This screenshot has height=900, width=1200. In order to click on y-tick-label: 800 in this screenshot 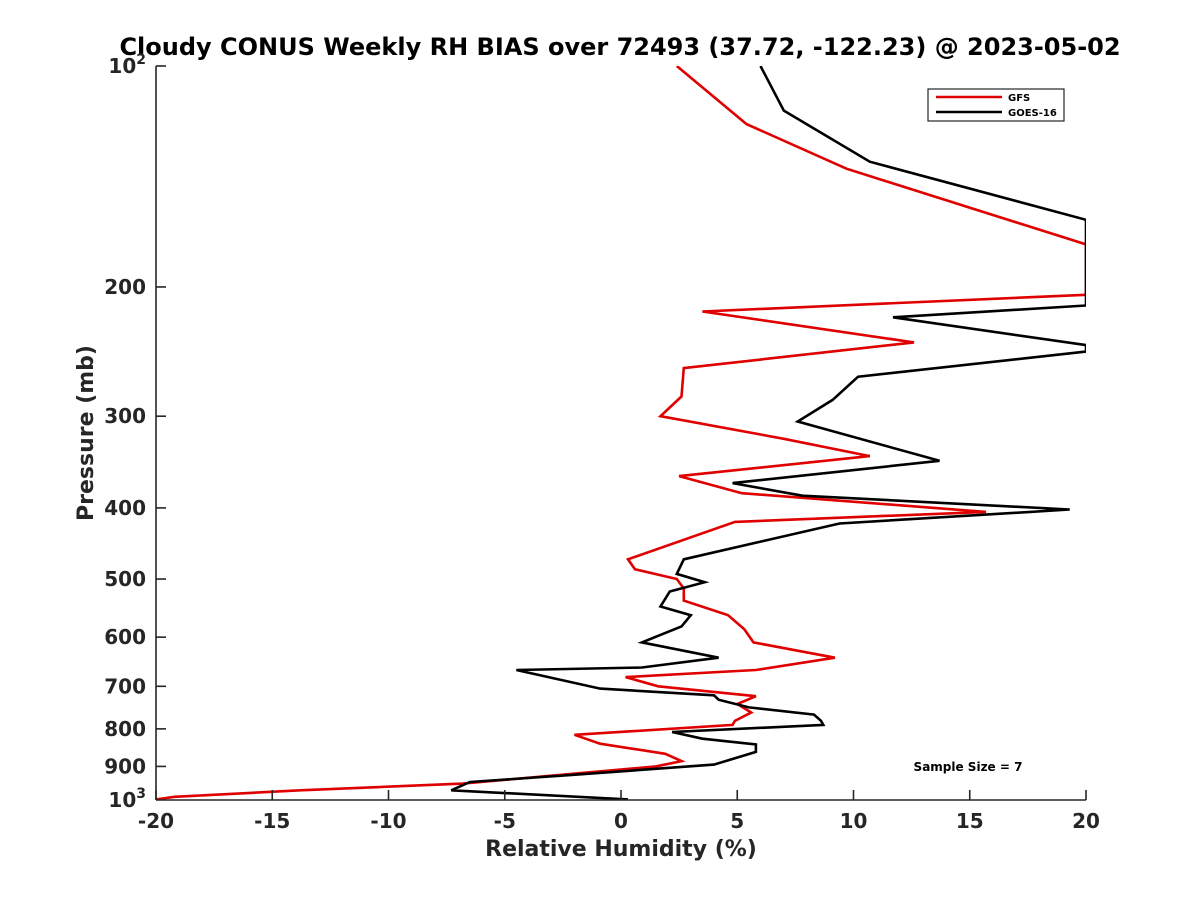, I will do `click(125, 729)`.